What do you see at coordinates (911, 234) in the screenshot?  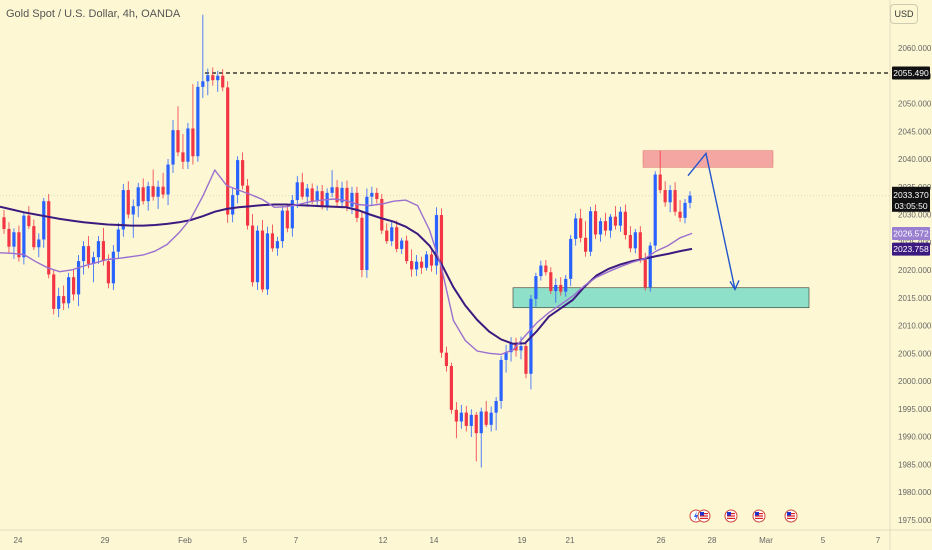 I see `ma-fast-price-tag: 2026.572` at bounding box center [911, 234].